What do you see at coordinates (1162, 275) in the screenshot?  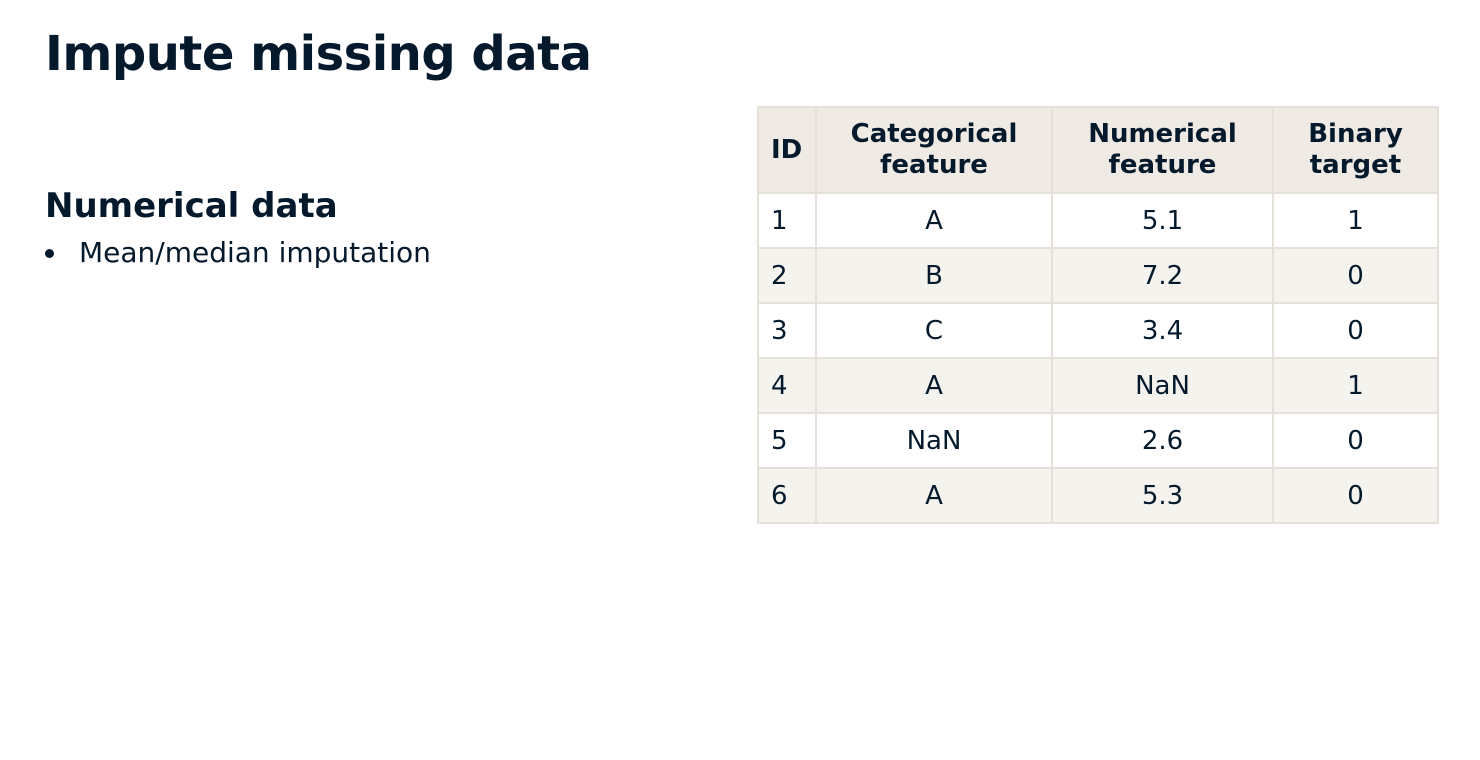 I see `cell-numerical: 7.2` at bounding box center [1162, 275].